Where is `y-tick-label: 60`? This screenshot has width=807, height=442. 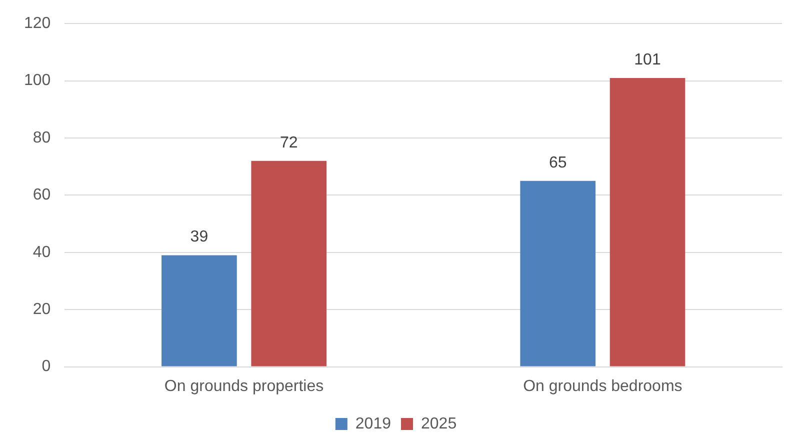 y-tick-label: 60 is located at coordinates (41, 195).